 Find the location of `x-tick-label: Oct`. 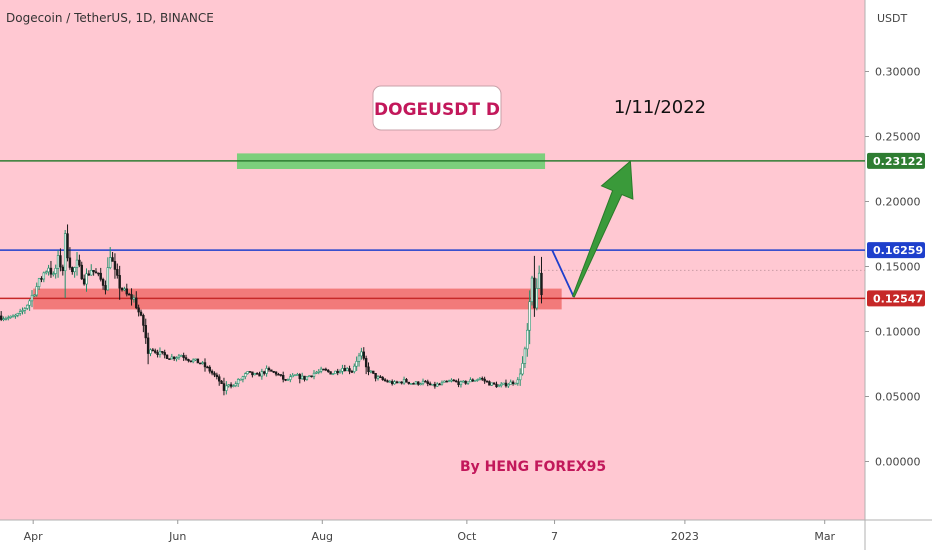

x-tick-label: Oct is located at coordinates (467, 536).